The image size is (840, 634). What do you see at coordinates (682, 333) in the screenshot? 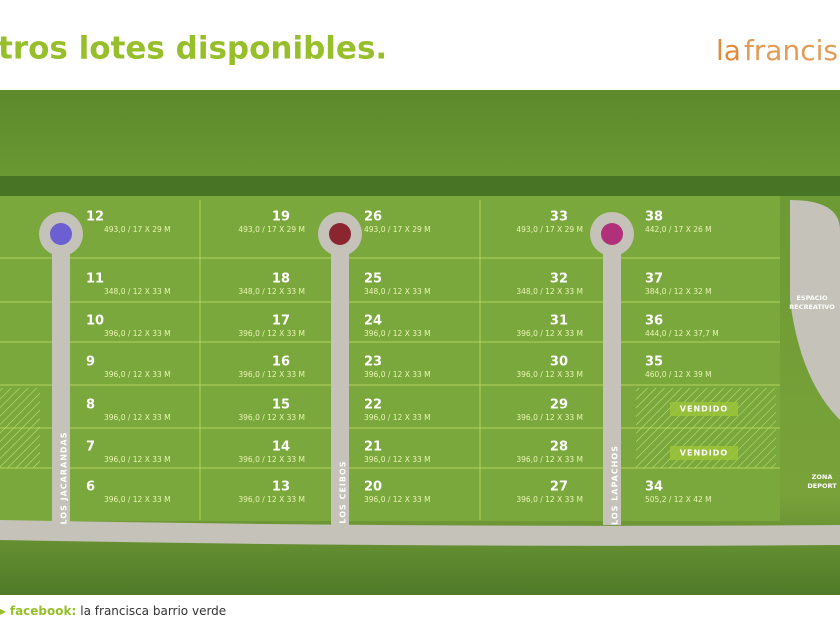
I see `lot-size: 444,0 / 12 X 37,7 M` at bounding box center [682, 333].